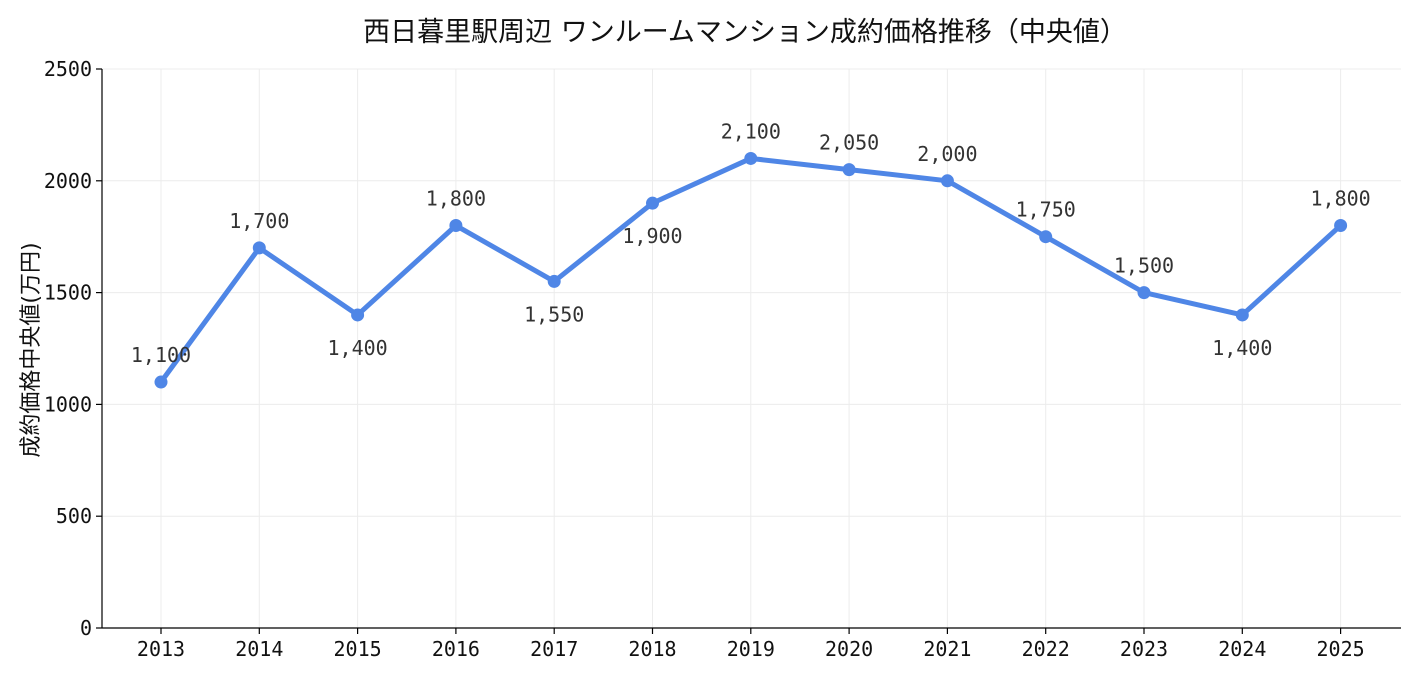 The image size is (1417, 675). What do you see at coordinates (751, 131) in the screenshot?
I see `data-label: 2,100` at bounding box center [751, 131].